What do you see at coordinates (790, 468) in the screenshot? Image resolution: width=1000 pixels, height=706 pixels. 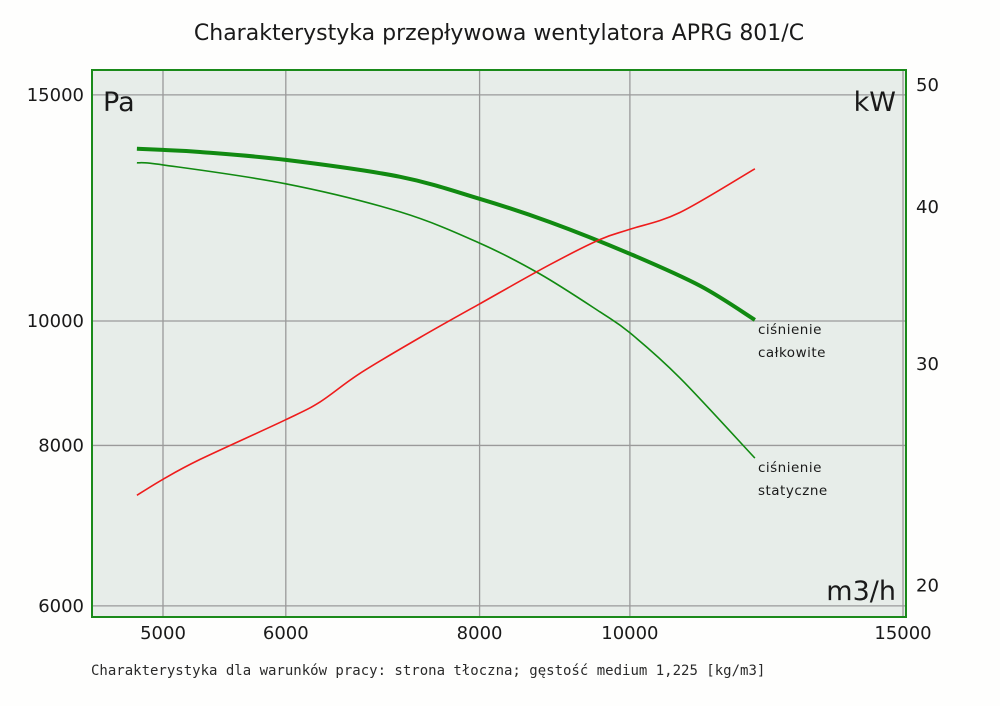 I see `series-label-cisnienie-statyczne: ciśnienie` at bounding box center [790, 468].